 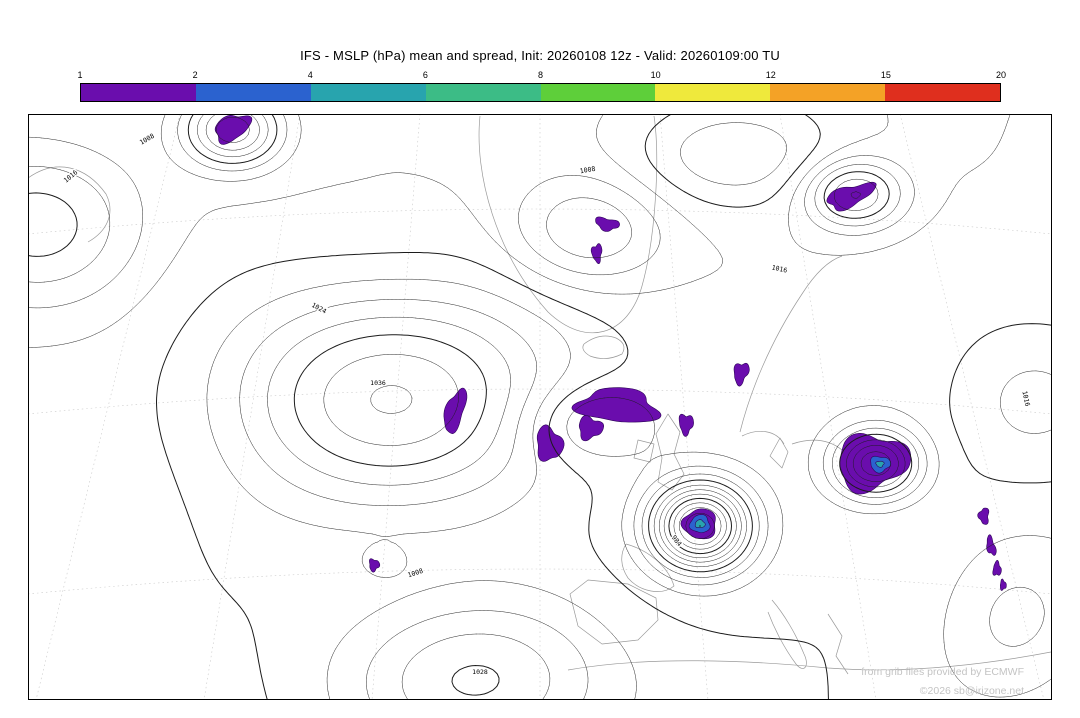 I want to click on colorbar-tick-label: 15, so click(x=885, y=75).